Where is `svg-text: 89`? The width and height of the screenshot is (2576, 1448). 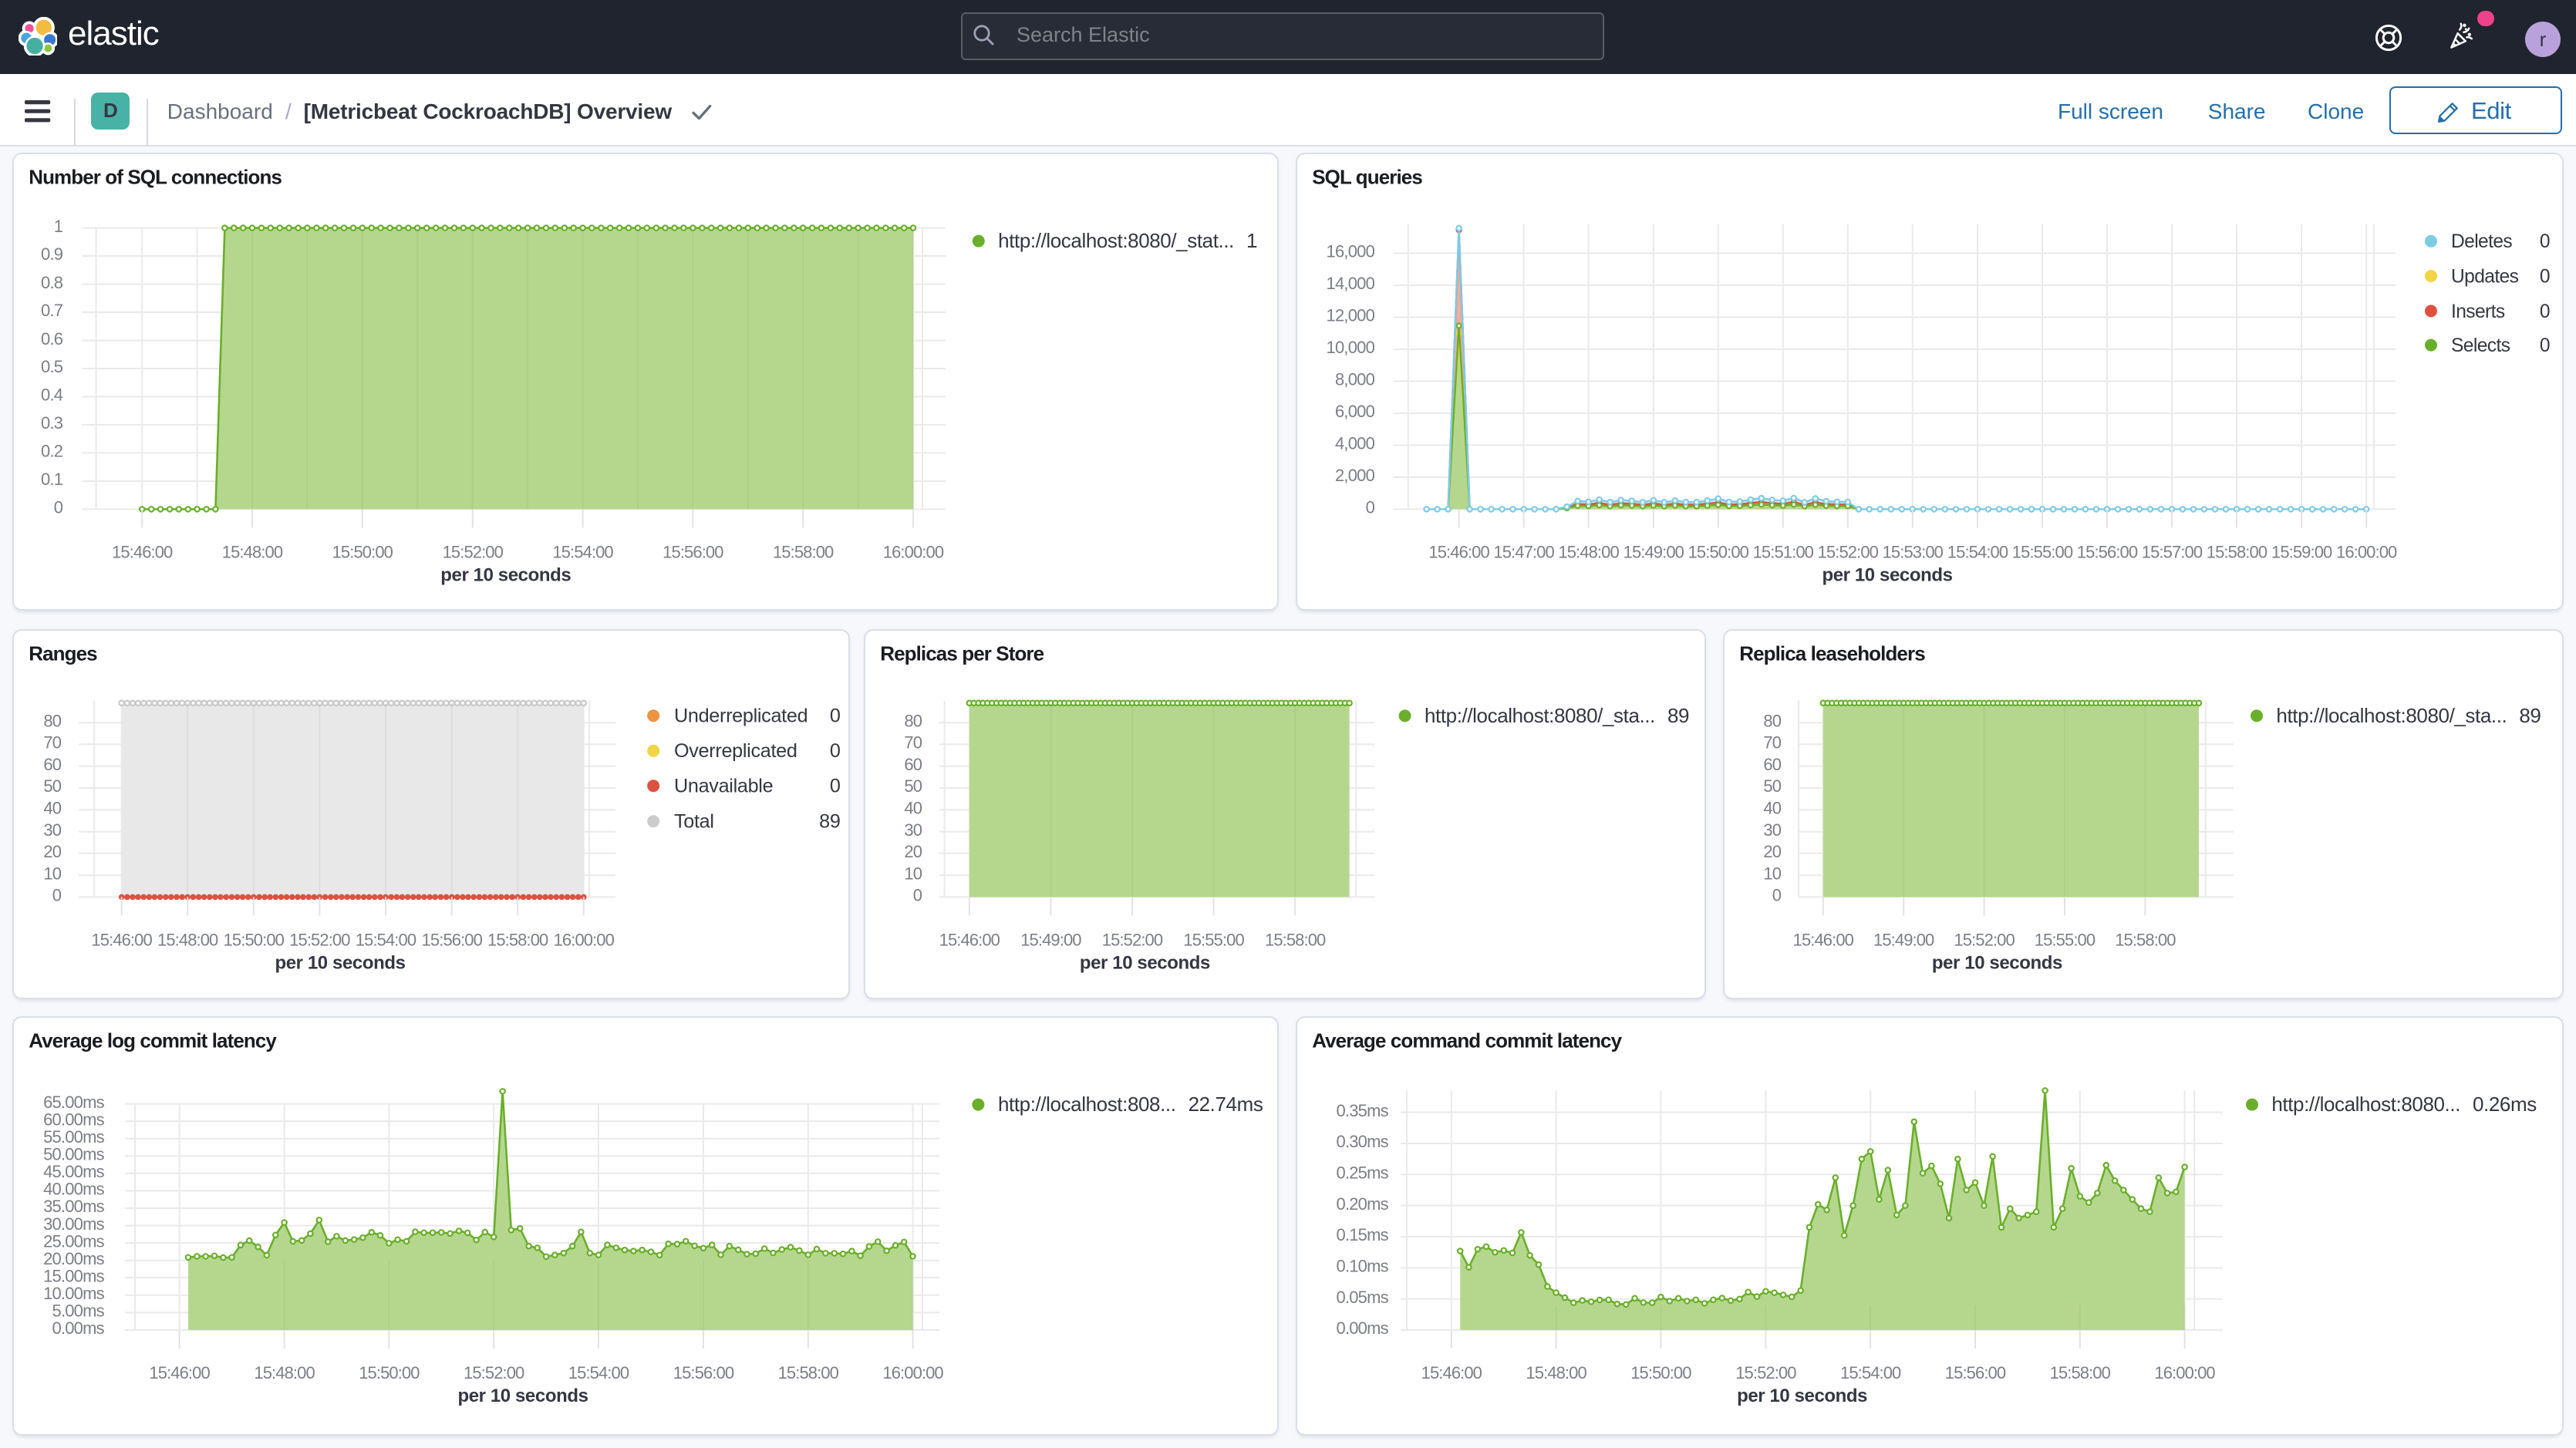 svg-text: 89 is located at coordinates (830, 821).